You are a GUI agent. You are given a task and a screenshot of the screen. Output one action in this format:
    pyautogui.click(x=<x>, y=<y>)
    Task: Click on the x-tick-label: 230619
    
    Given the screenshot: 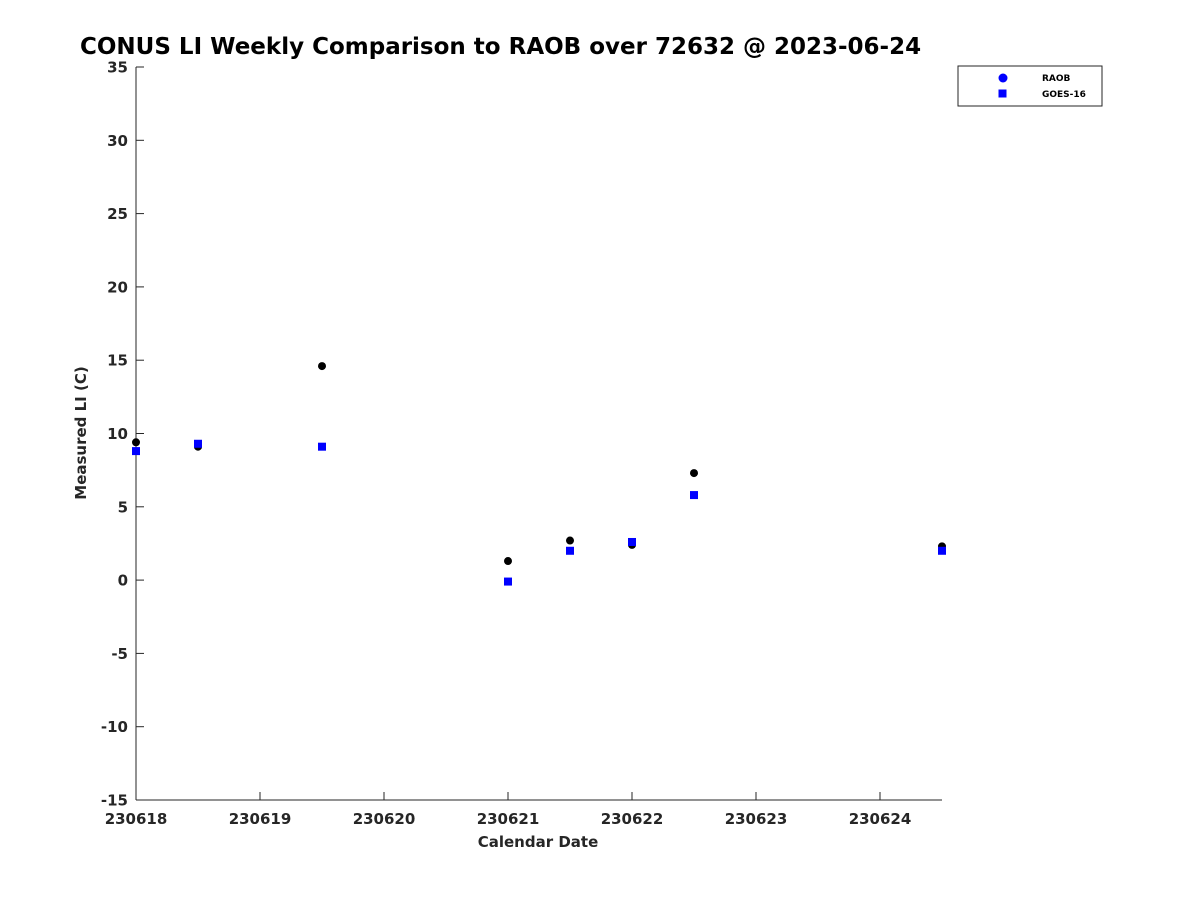 What is the action you would take?
    pyautogui.click(x=260, y=819)
    